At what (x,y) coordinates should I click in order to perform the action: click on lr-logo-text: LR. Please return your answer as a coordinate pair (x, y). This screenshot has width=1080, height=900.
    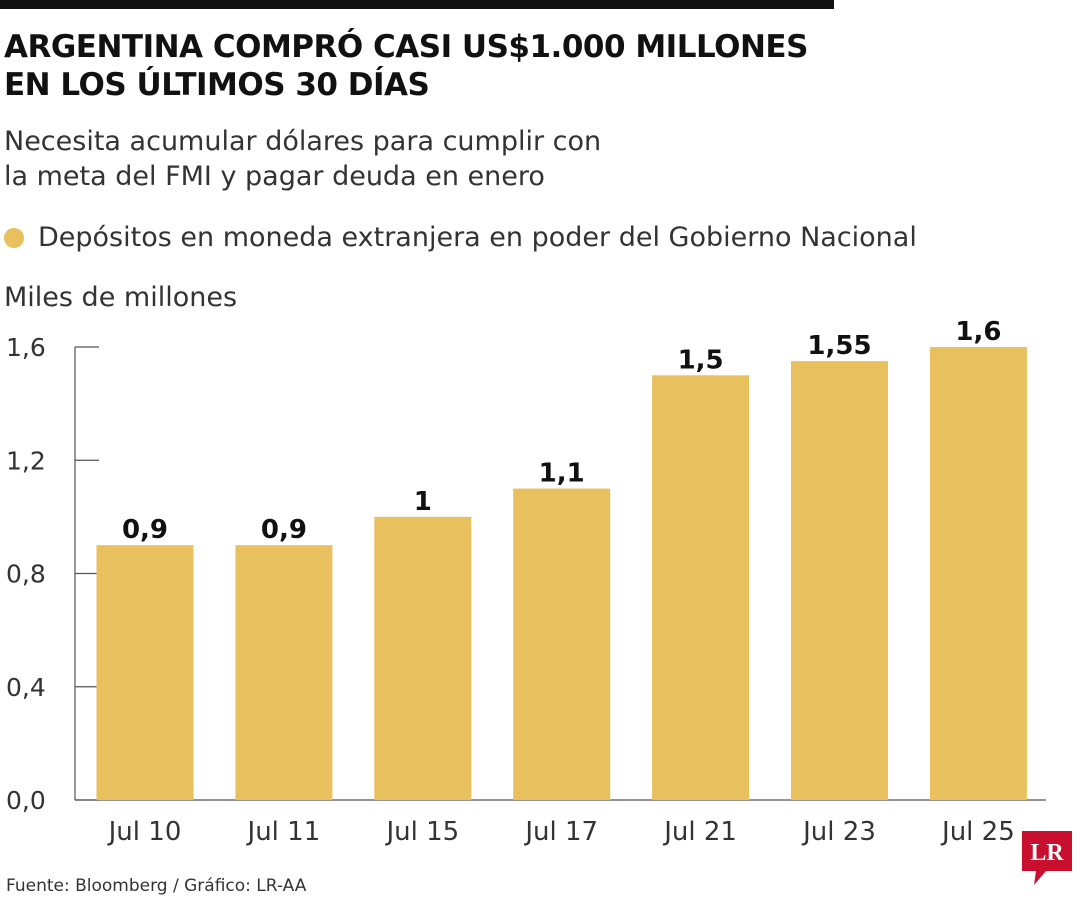
    Looking at the image, I should click on (1047, 853).